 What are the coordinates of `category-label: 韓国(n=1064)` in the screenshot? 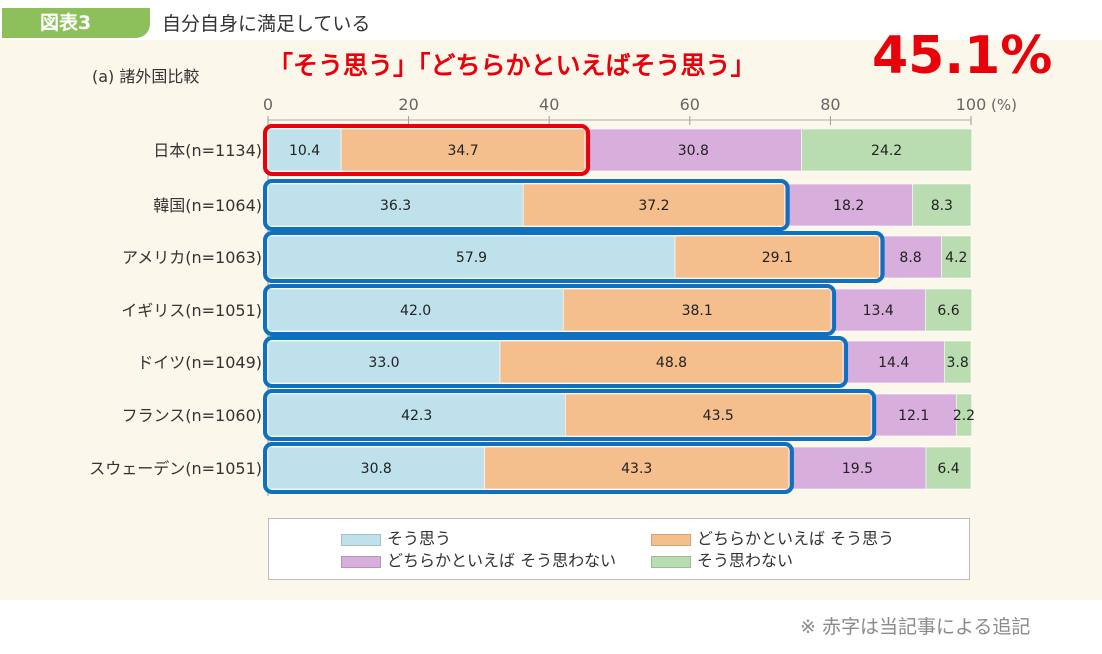 It's located at (207, 205).